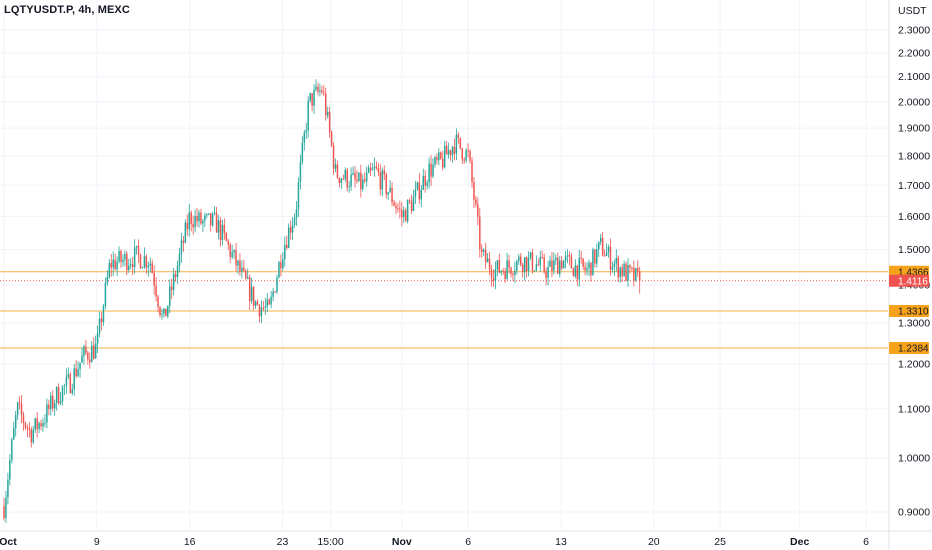 Image resolution: width=932 pixels, height=550 pixels. What do you see at coordinates (97, 542) in the screenshot?
I see `time-tick-label: 9` at bounding box center [97, 542].